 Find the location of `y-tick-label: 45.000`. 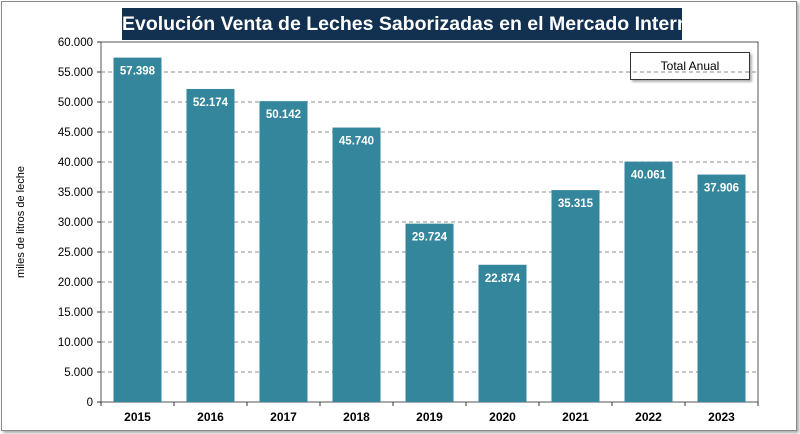

y-tick-label: 45.000 is located at coordinates (75, 133).